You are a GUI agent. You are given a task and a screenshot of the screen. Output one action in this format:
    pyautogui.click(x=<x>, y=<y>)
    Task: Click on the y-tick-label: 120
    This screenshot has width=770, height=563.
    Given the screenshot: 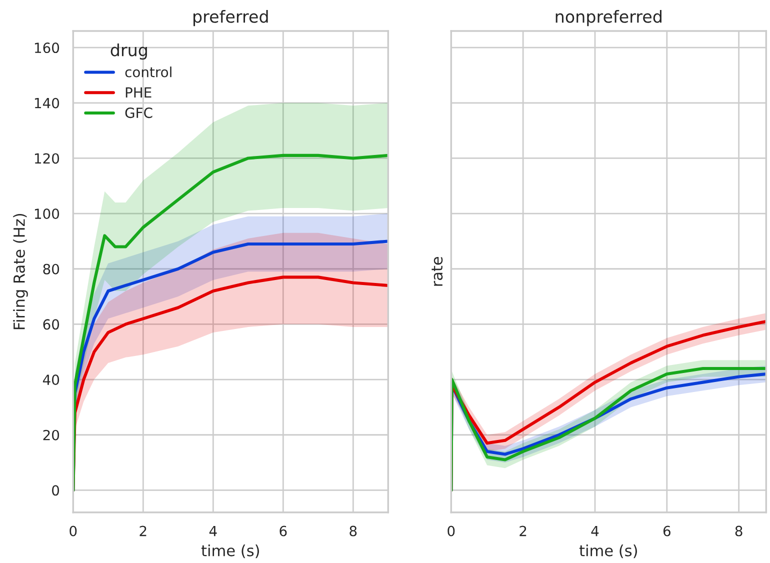 What is the action you would take?
    pyautogui.click(x=47, y=158)
    